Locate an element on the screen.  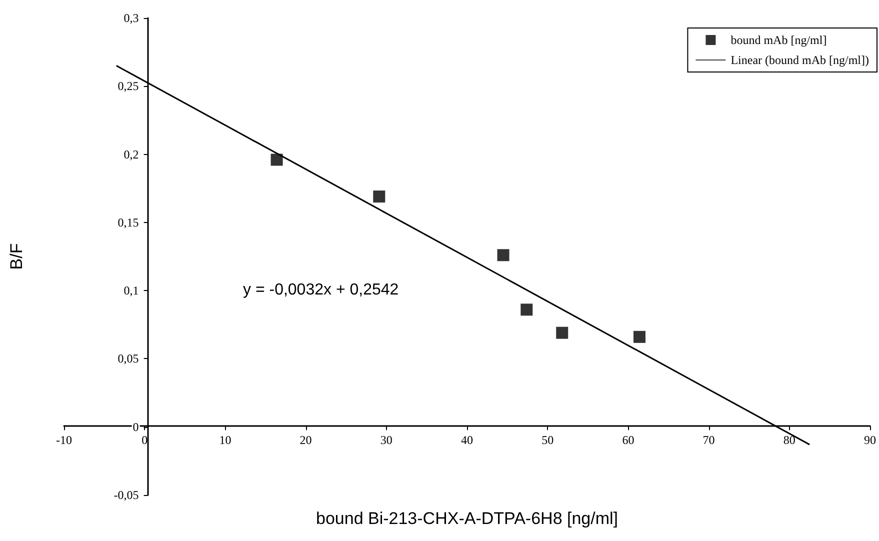
y-tick-label: 0,25 is located at coordinates (128, 86).